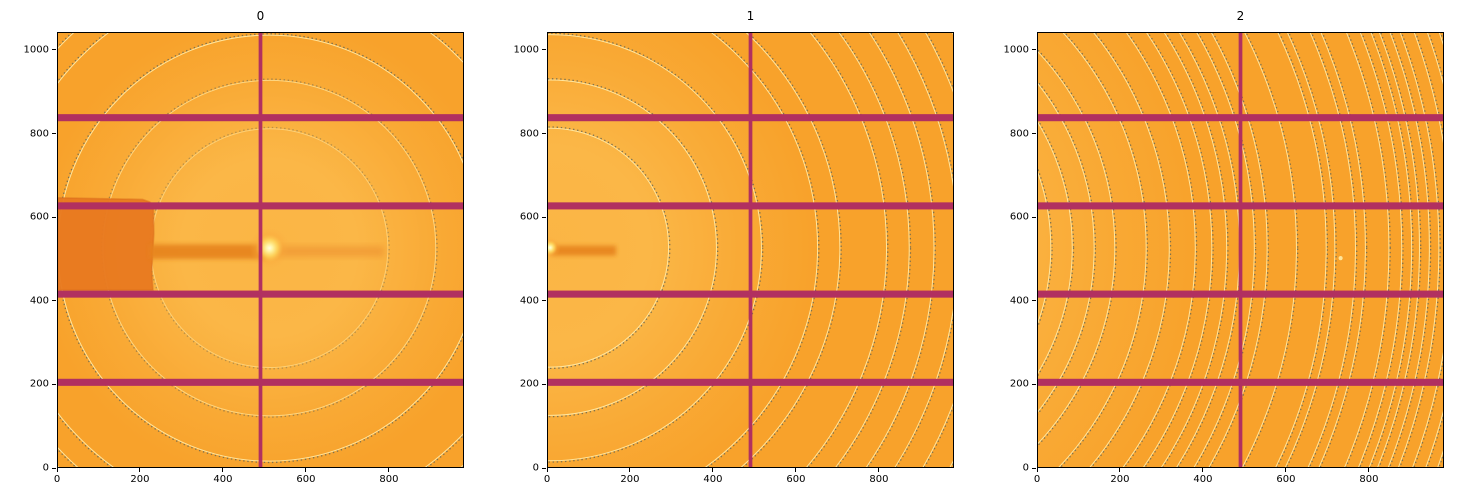 The height and width of the screenshot is (502, 1459). Describe the element at coordinates (750, 16) in the screenshot. I see `subplot-1-title: 1` at that location.